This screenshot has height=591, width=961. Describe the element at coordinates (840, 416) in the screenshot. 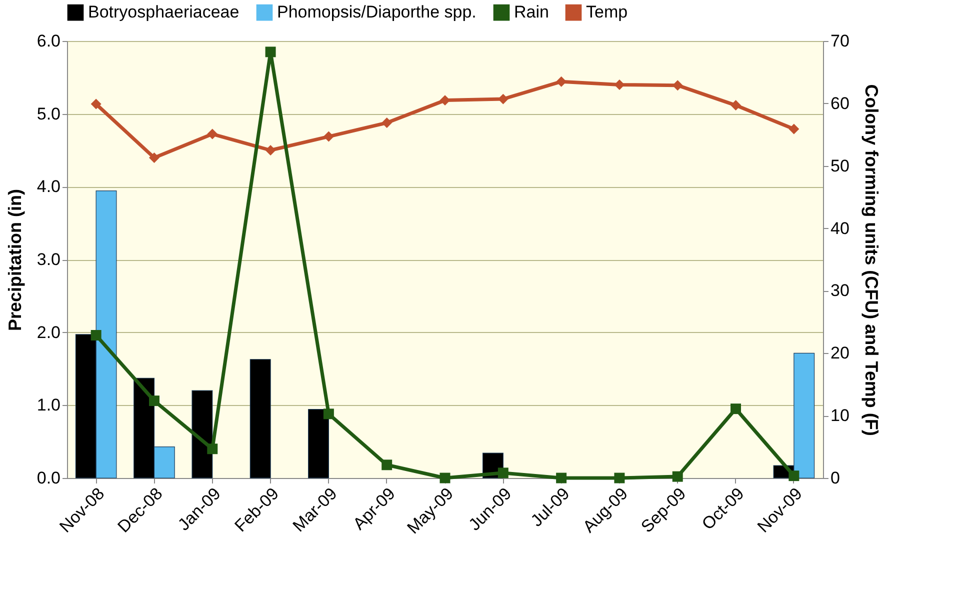

I see `y2-tick-label: 10` at that location.